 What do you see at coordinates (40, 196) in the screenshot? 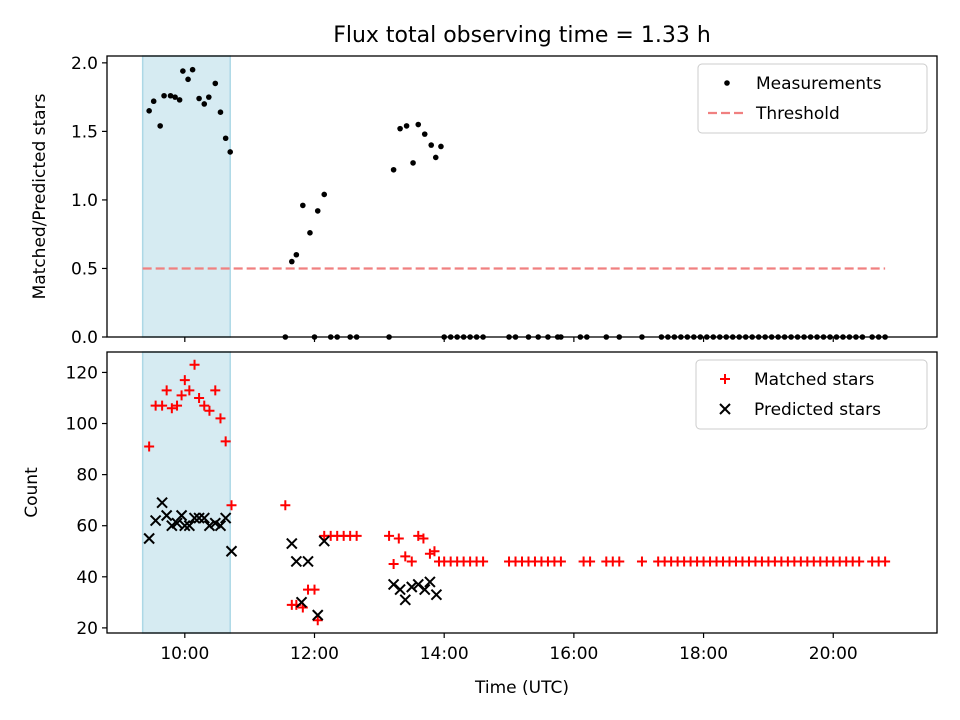
I see `y-axis-label: Matched/Predicted stars` at bounding box center [40, 196].